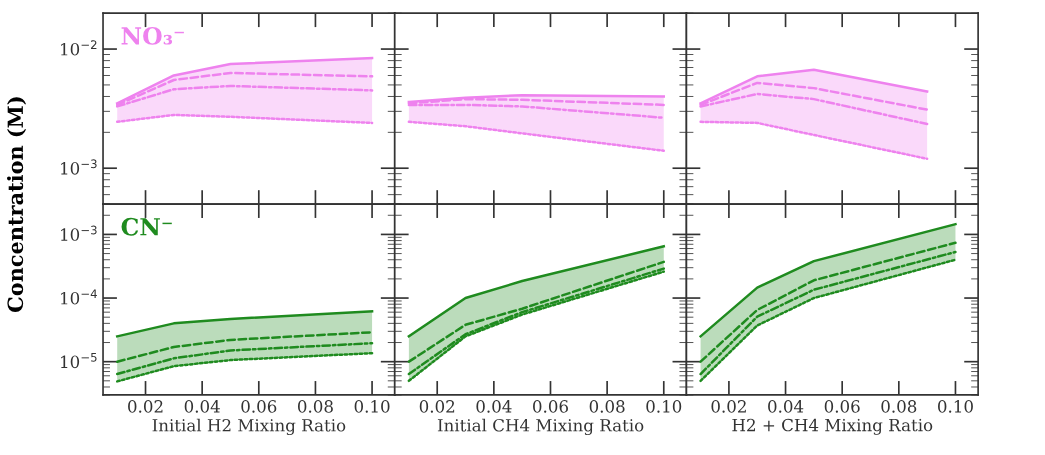 This screenshot has height=455, width=1045. I want to click on y-tick-label: 10$^{−5}$, so click(79, 361).